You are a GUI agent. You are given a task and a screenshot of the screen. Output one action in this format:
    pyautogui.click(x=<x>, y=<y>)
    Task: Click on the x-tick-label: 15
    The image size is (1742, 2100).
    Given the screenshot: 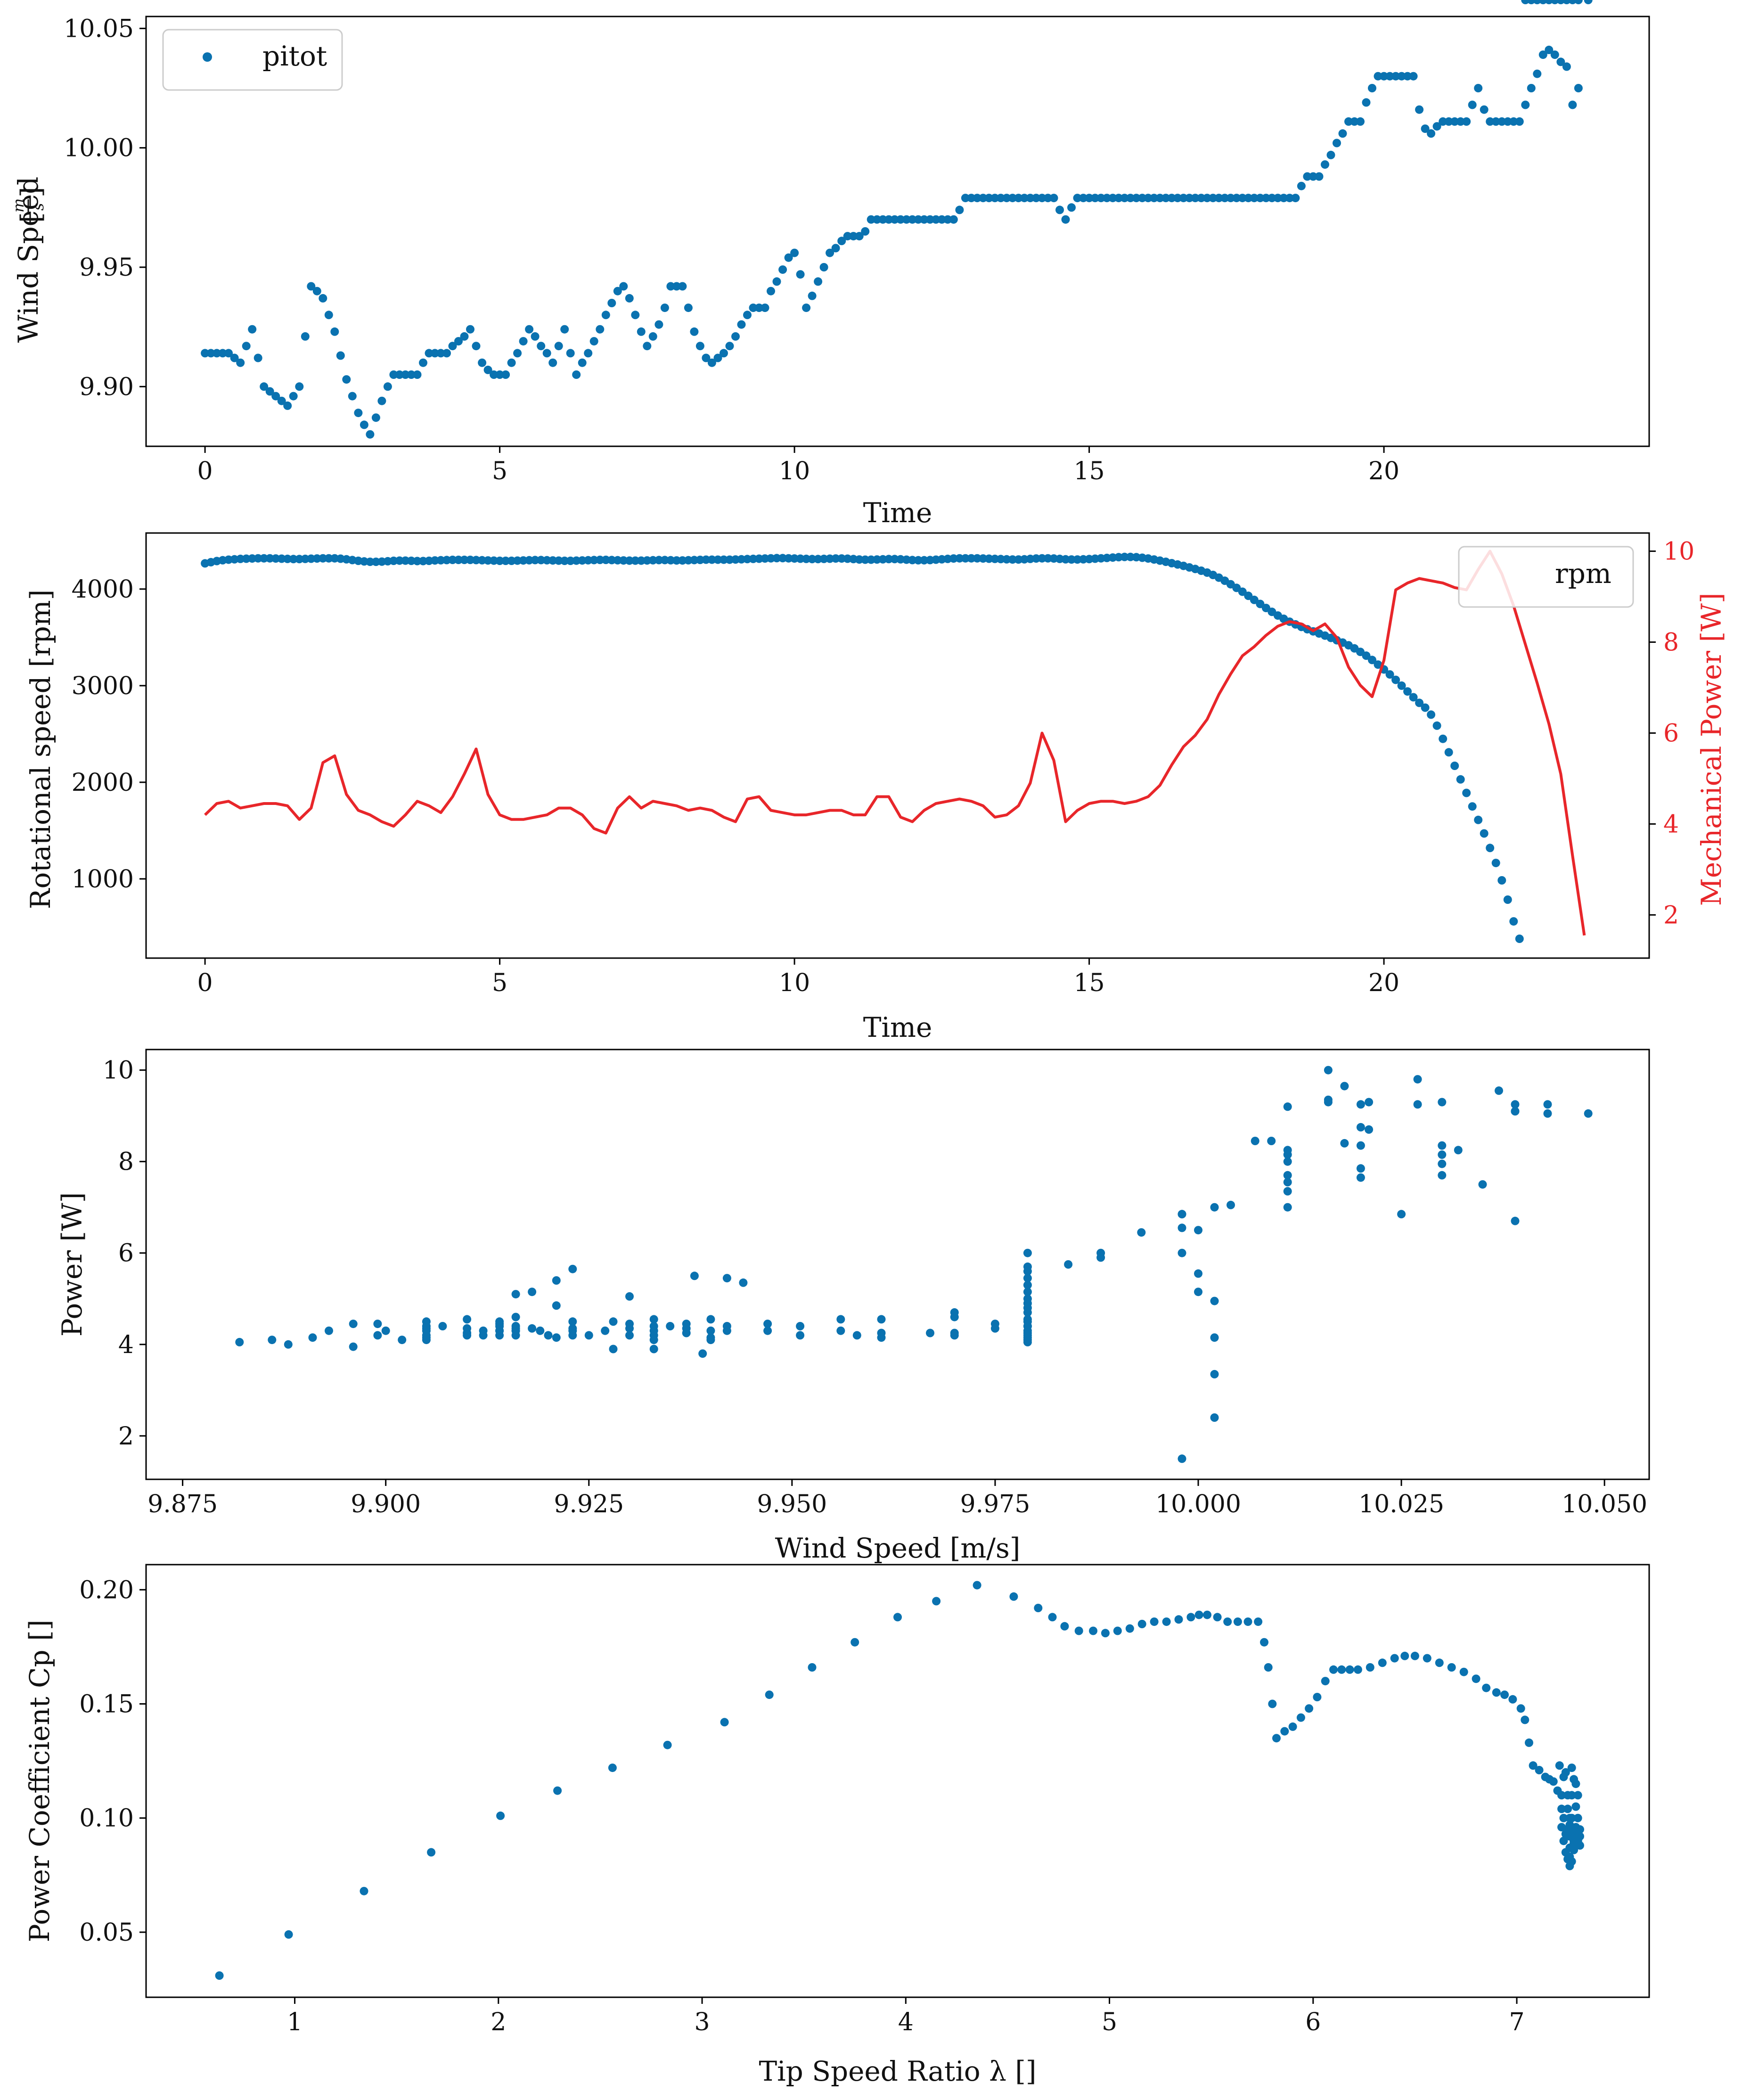 What is the action you would take?
    pyautogui.click(x=1088, y=983)
    